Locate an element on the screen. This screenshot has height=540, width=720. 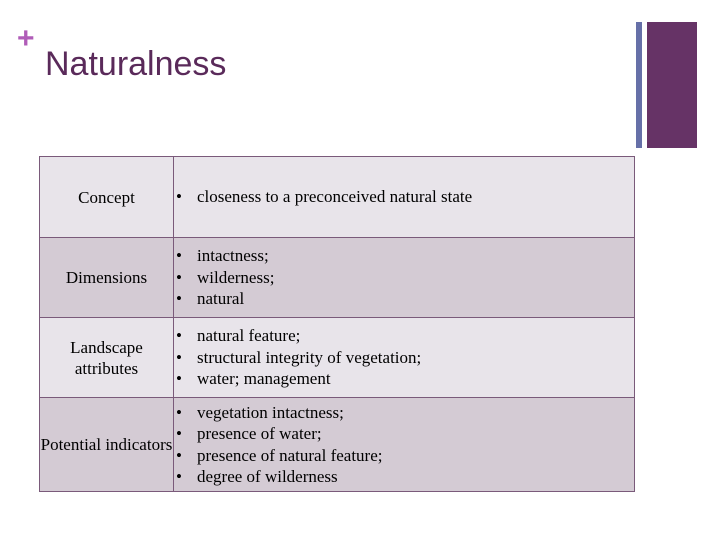
row-label-landscape-attributes: Landscape attributes is located at coordinates (106, 357).